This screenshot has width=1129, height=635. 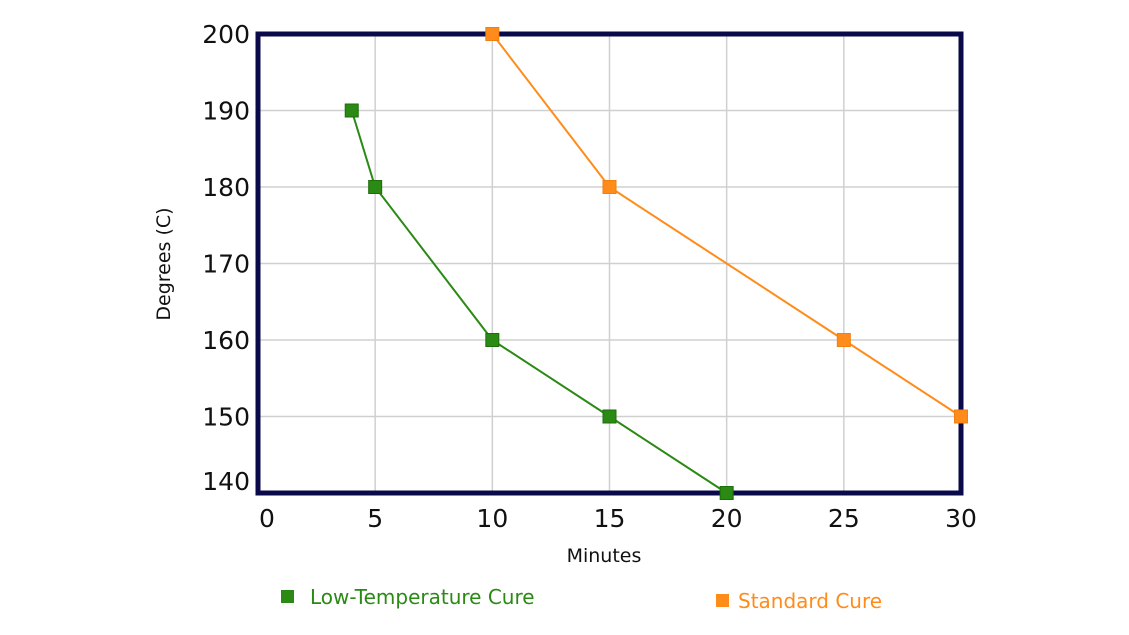 I want to click on legend-marker-standard-cure, so click(x=722, y=600).